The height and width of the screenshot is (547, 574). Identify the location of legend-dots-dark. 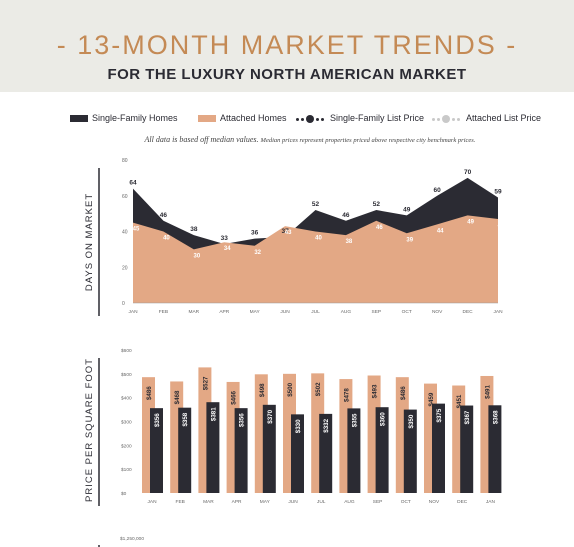
(311, 119).